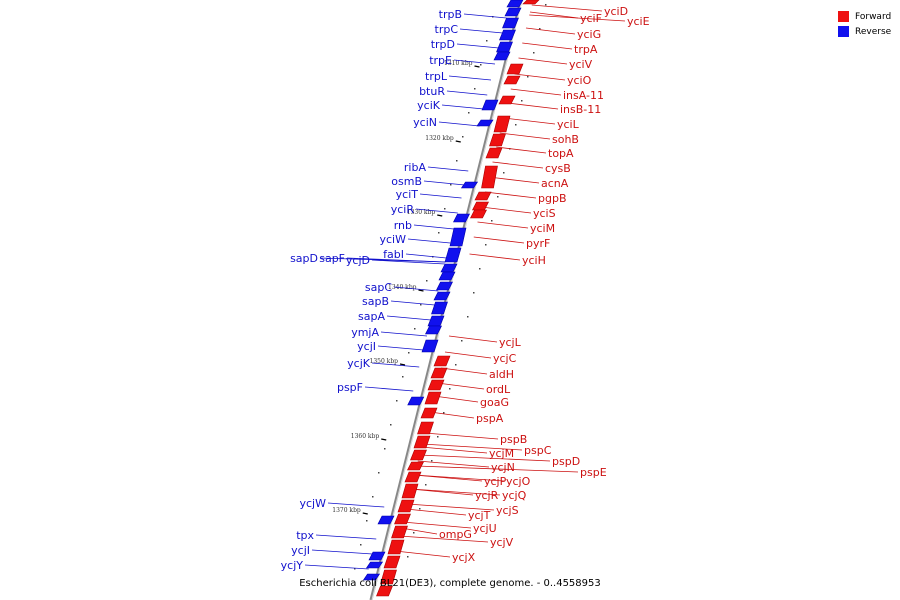  I want to click on reverse-gene-label: sapF, so click(332, 258).